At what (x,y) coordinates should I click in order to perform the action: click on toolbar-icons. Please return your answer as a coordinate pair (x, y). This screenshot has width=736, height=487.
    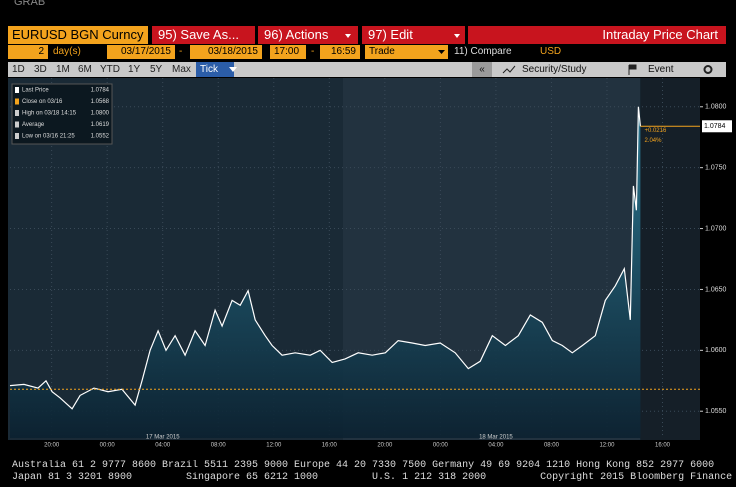
    Looking at the image, I should click on (607, 69).